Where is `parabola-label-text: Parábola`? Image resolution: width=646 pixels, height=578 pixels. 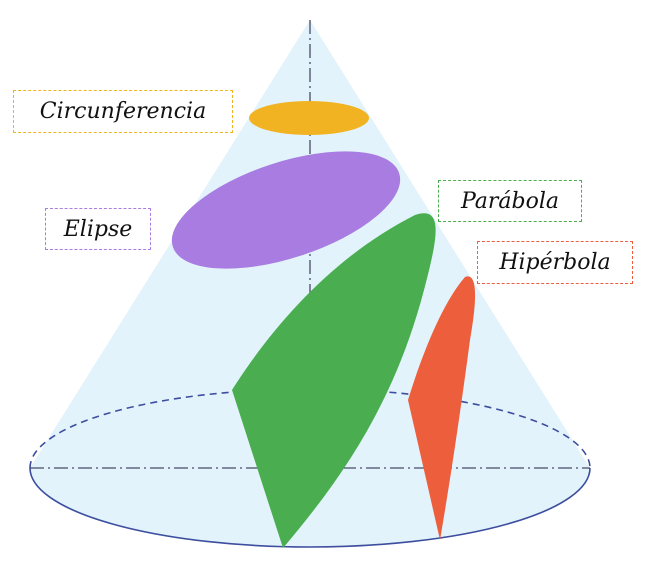
parabola-label-text: Parábola is located at coordinates (510, 201).